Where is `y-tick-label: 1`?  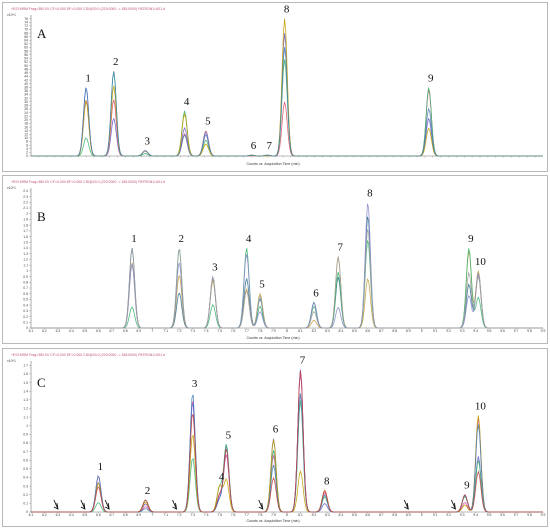
y-tick-label: 1 is located at coordinates (27, 271).